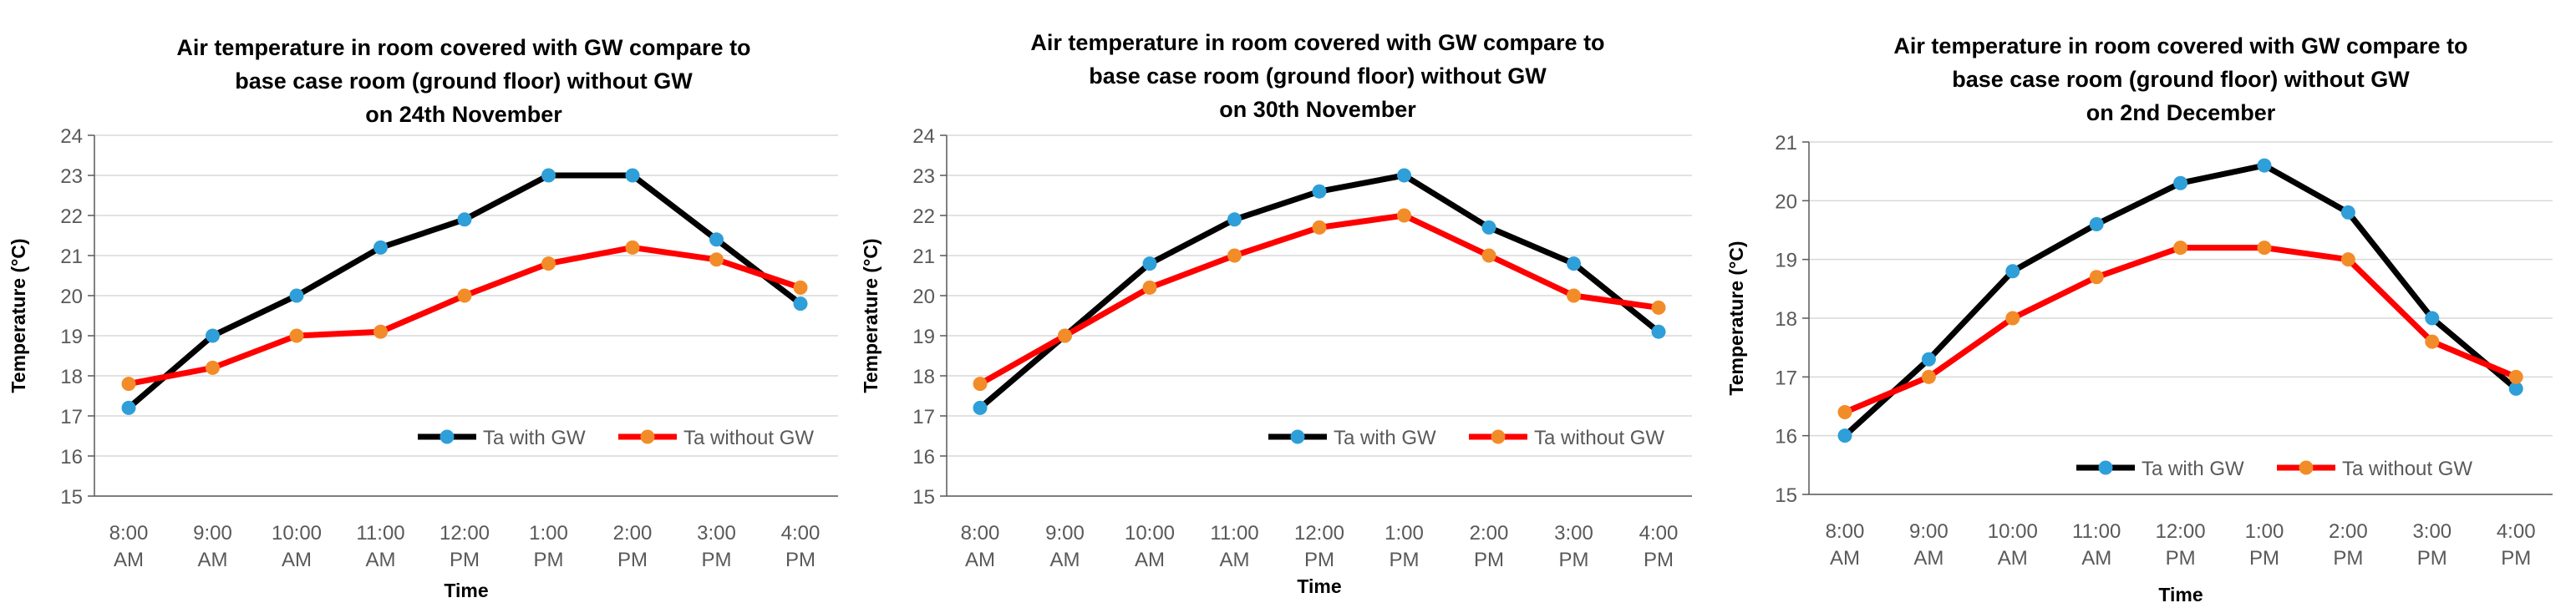 This screenshot has height=613, width=2576. What do you see at coordinates (1318, 299) in the screenshot?
I see `series-line-without-gw` at bounding box center [1318, 299].